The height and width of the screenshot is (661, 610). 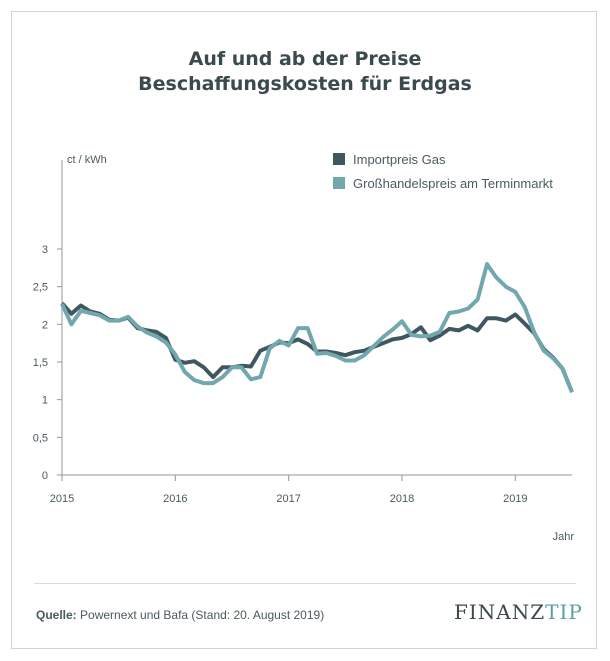 What do you see at coordinates (40, 363) in the screenshot?
I see `y-tick-label: 1,5` at bounding box center [40, 363].